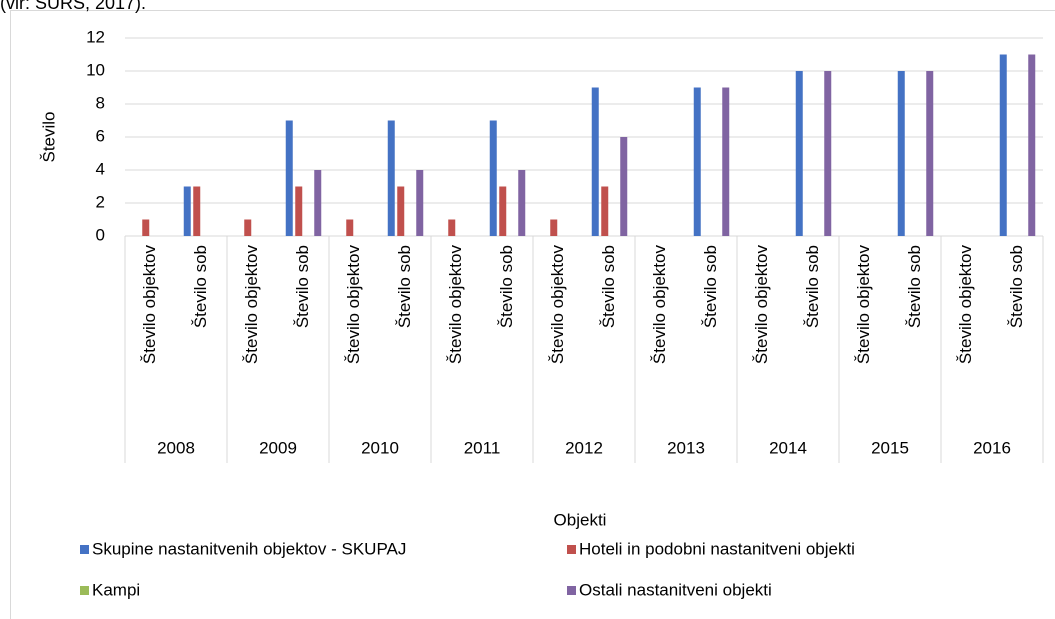 The image size is (1055, 619). I want to click on group-label: 2016, so click(992, 447).